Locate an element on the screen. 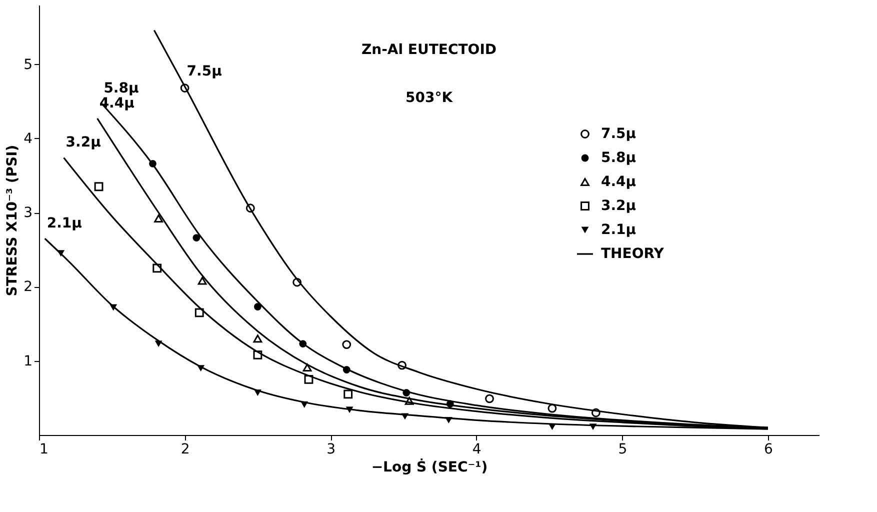 This screenshot has height=512, width=877. x-tick-label: 6 is located at coordinates (769, 450).